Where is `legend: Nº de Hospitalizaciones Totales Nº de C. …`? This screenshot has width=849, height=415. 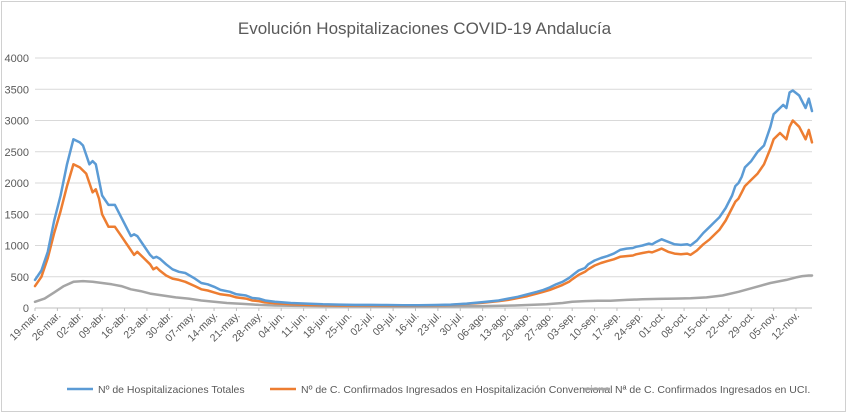 legend: Nº de Hospitalizaciones Totales Nº de C. … is located at coordinates (438, 390).